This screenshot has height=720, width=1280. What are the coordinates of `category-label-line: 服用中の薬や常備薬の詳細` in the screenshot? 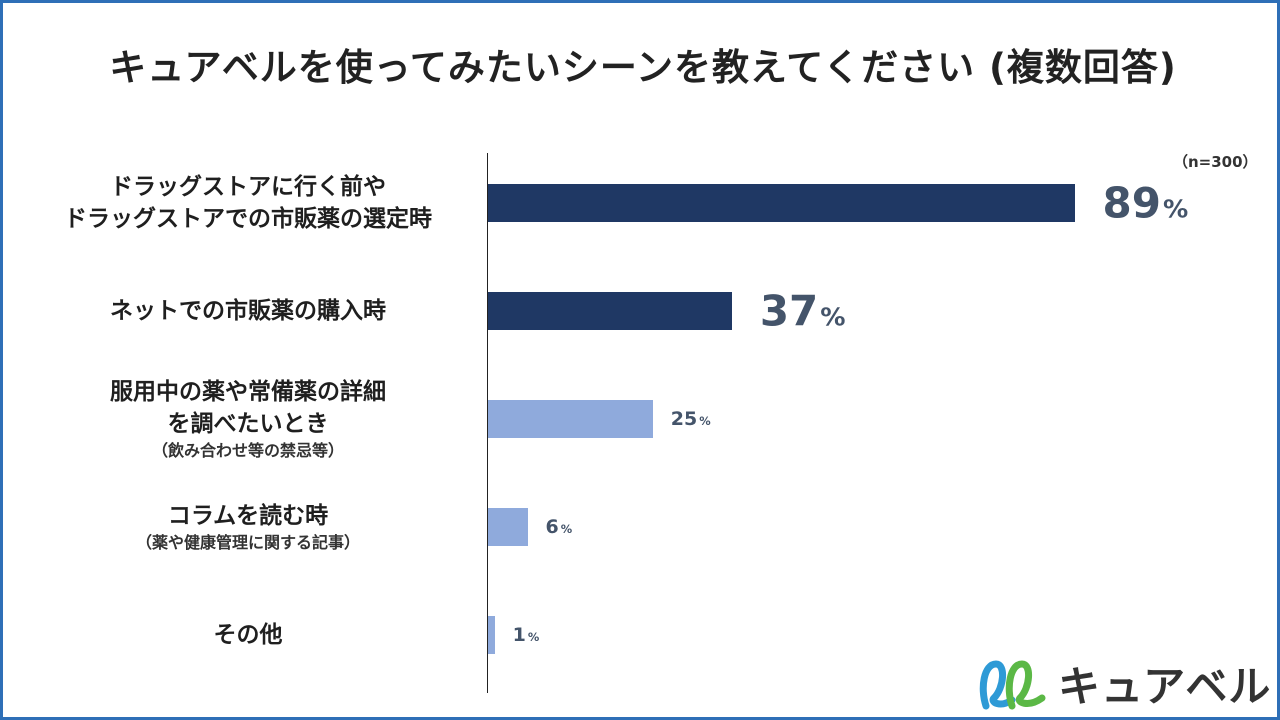 It's located at (248, 392).